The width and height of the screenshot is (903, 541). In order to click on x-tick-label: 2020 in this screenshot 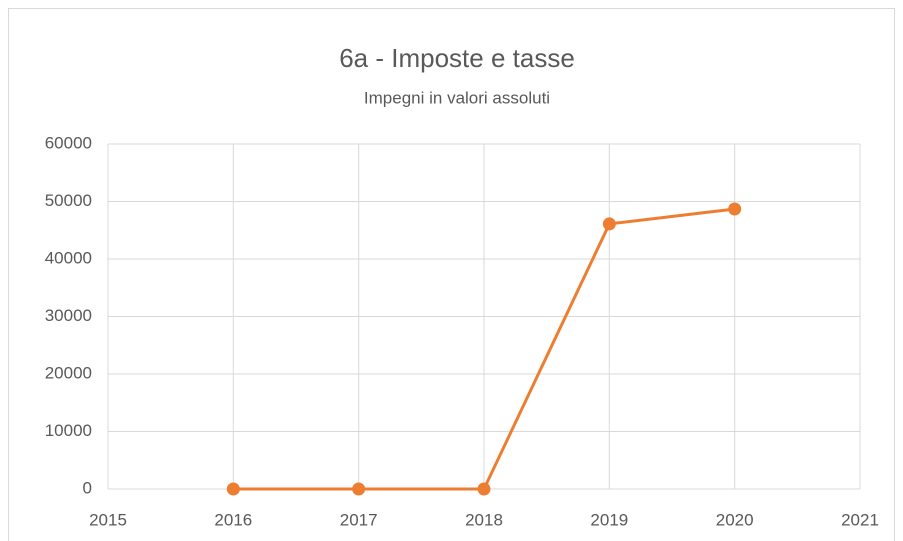, I will do `click(735, 519)`.